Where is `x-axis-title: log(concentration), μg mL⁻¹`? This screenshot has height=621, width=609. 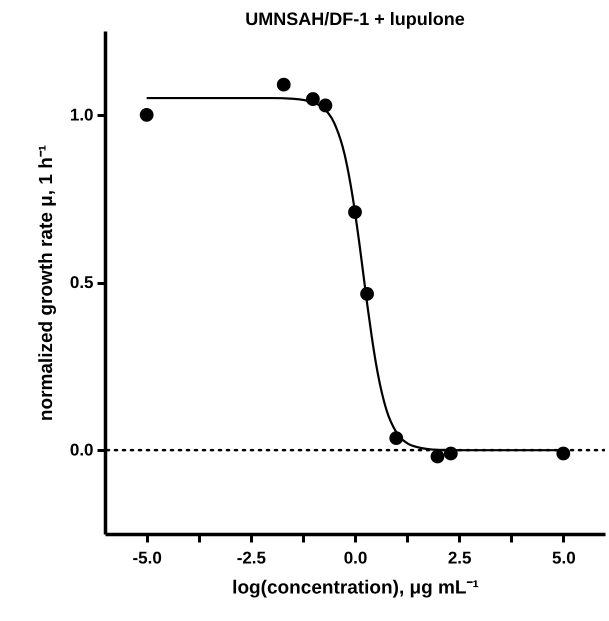 x-axis-title: log(concentration), μg mL⁻¹ is located at coordinates (355, 588).